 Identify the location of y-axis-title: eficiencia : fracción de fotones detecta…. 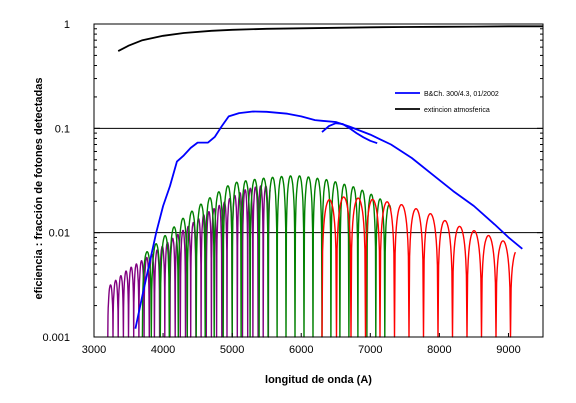
(39, 189).